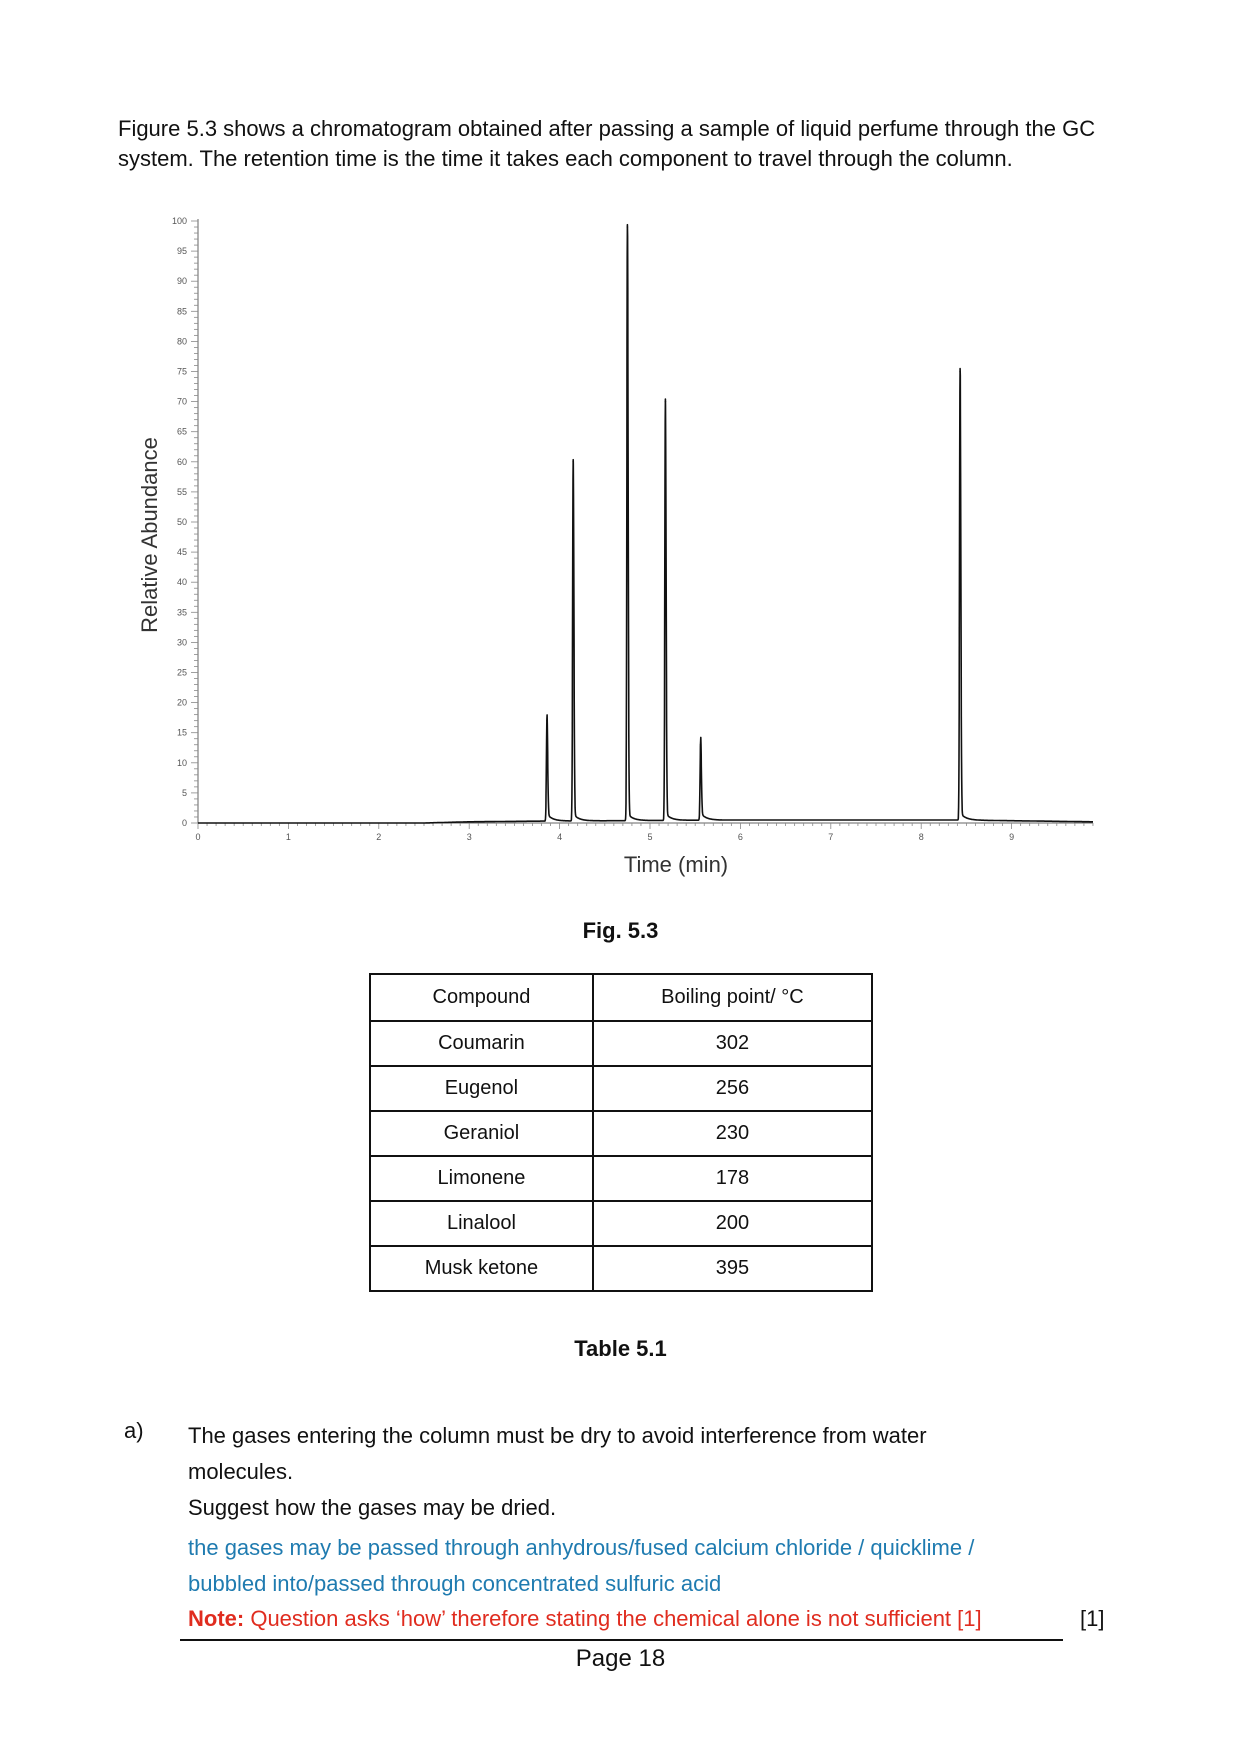 The height and width of the screenshot is (1756, 1241). I want to click on table-row: Eugenol 256, so click(621, 1088).